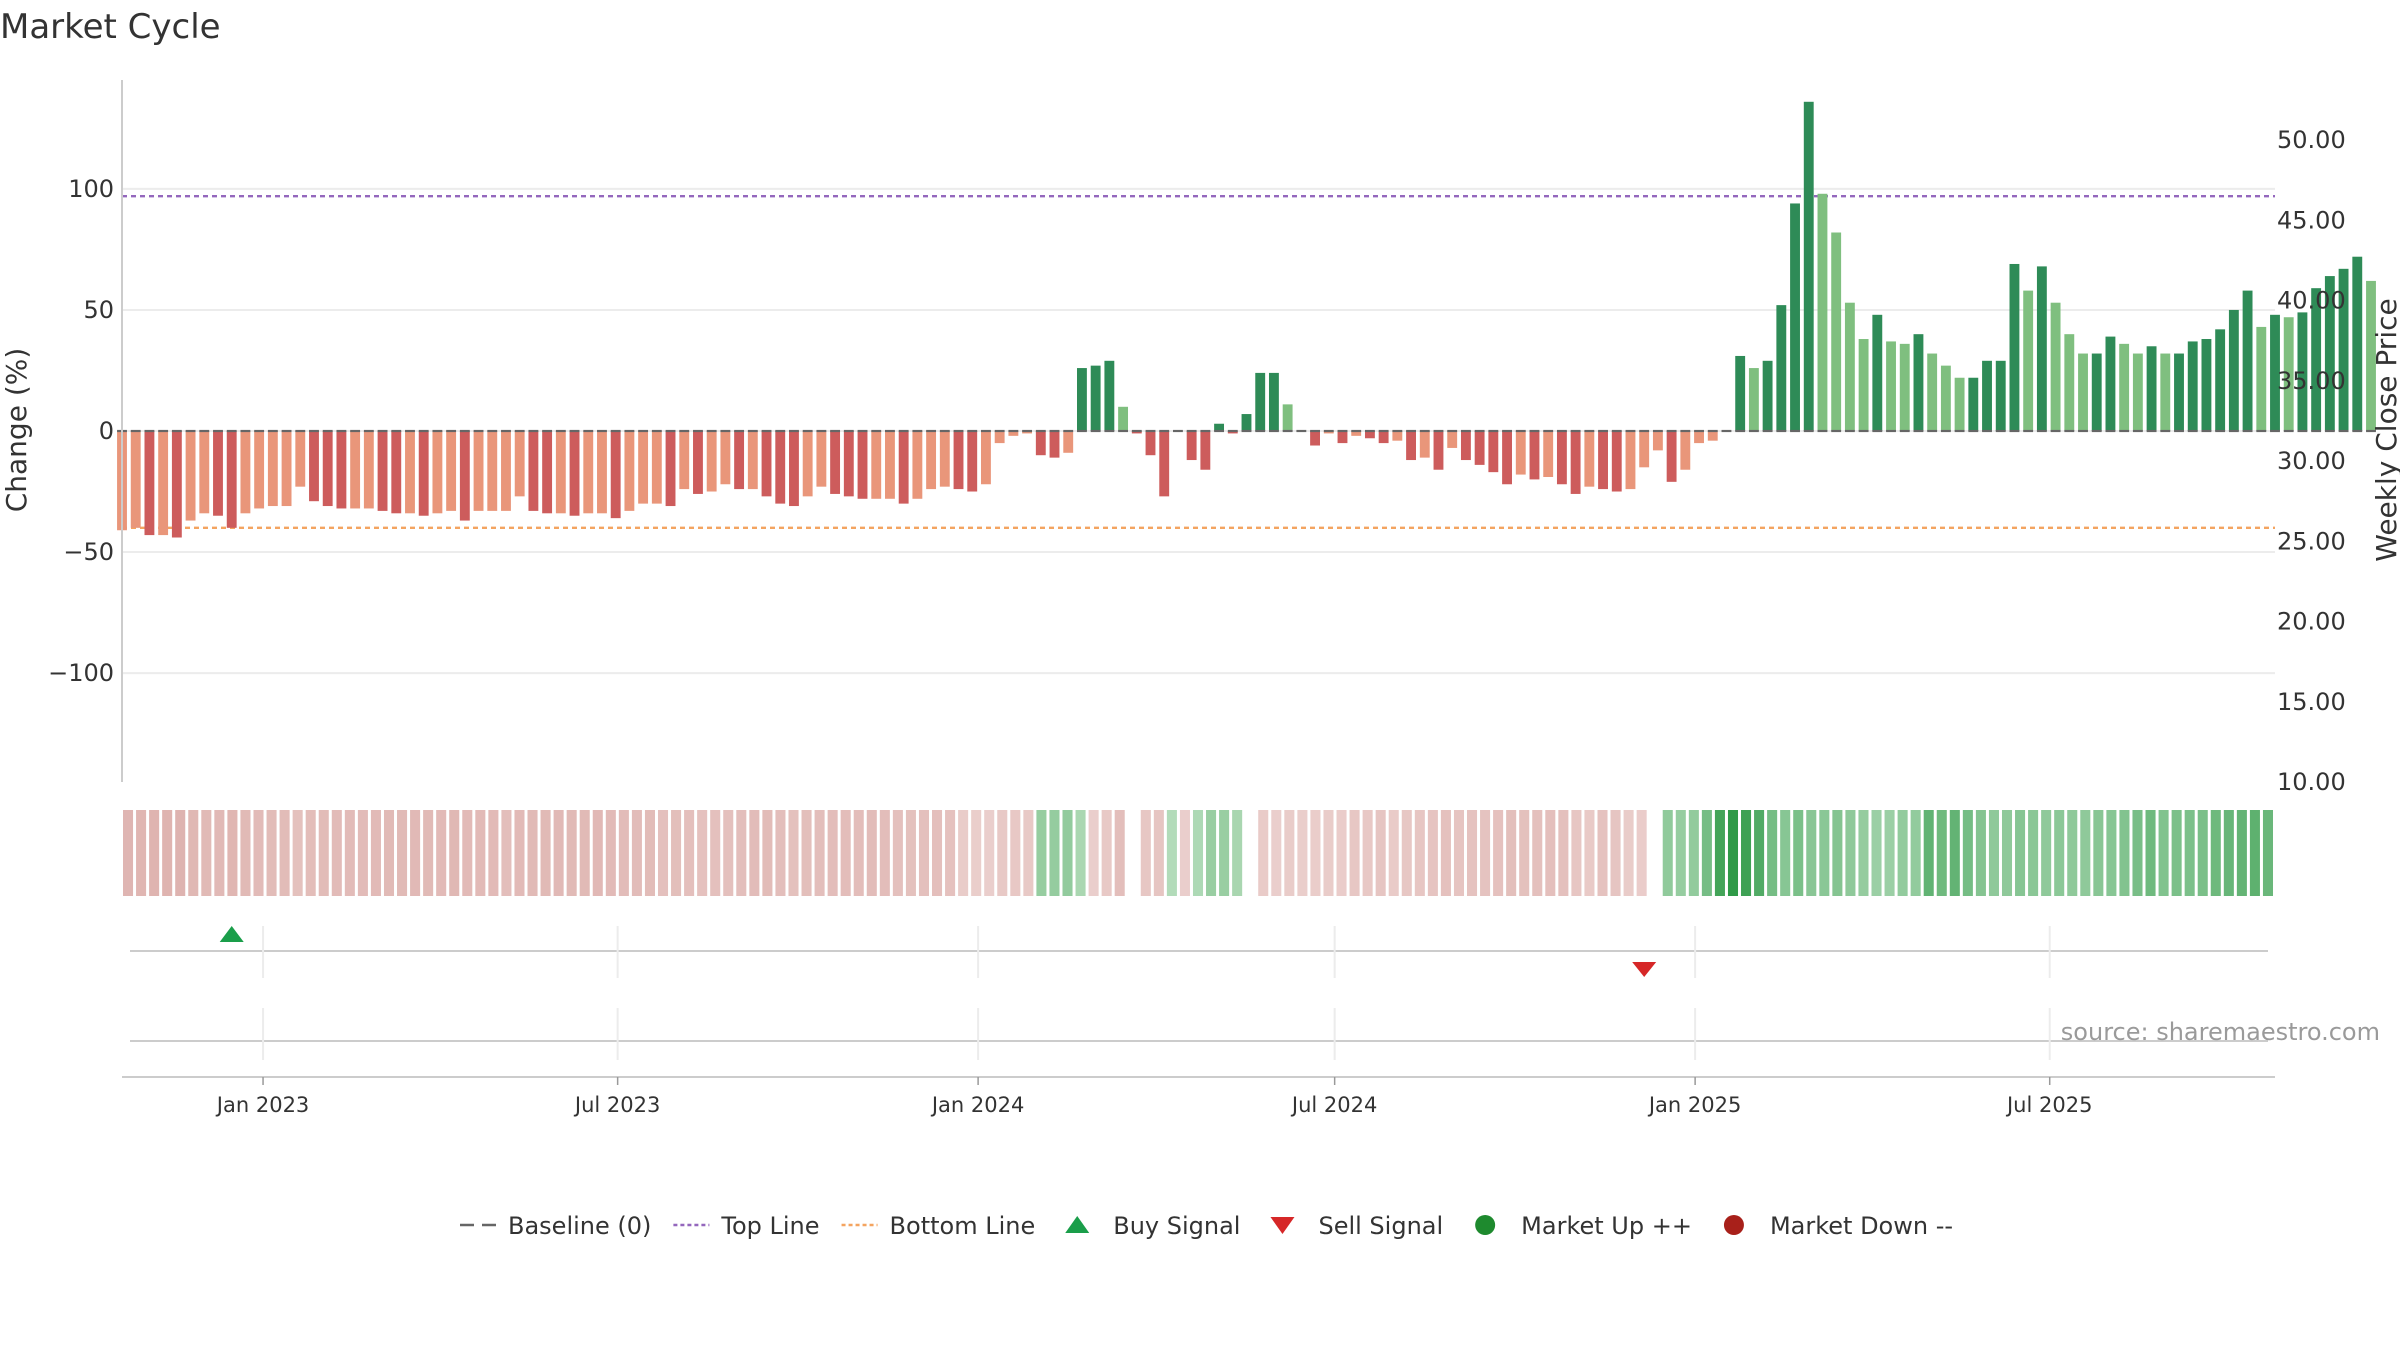  I want to click on sell-triangle-icon, so click(1282, 1225).